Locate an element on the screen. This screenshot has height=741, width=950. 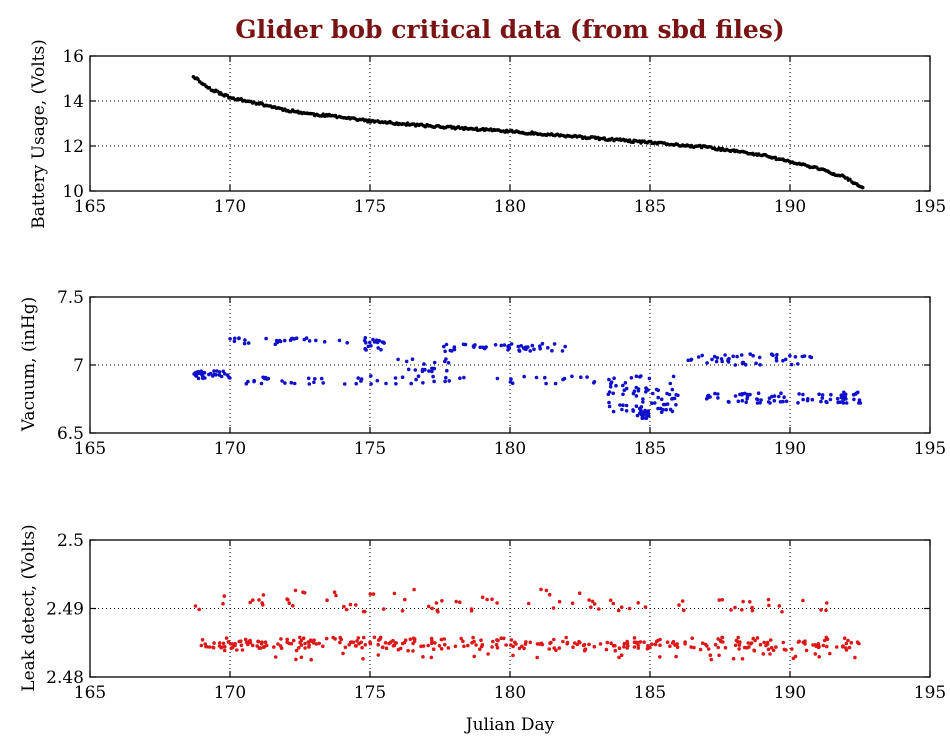
vacuum-y-axis-label: Vacuum, (inHg) is located at coordinates (29, 365).